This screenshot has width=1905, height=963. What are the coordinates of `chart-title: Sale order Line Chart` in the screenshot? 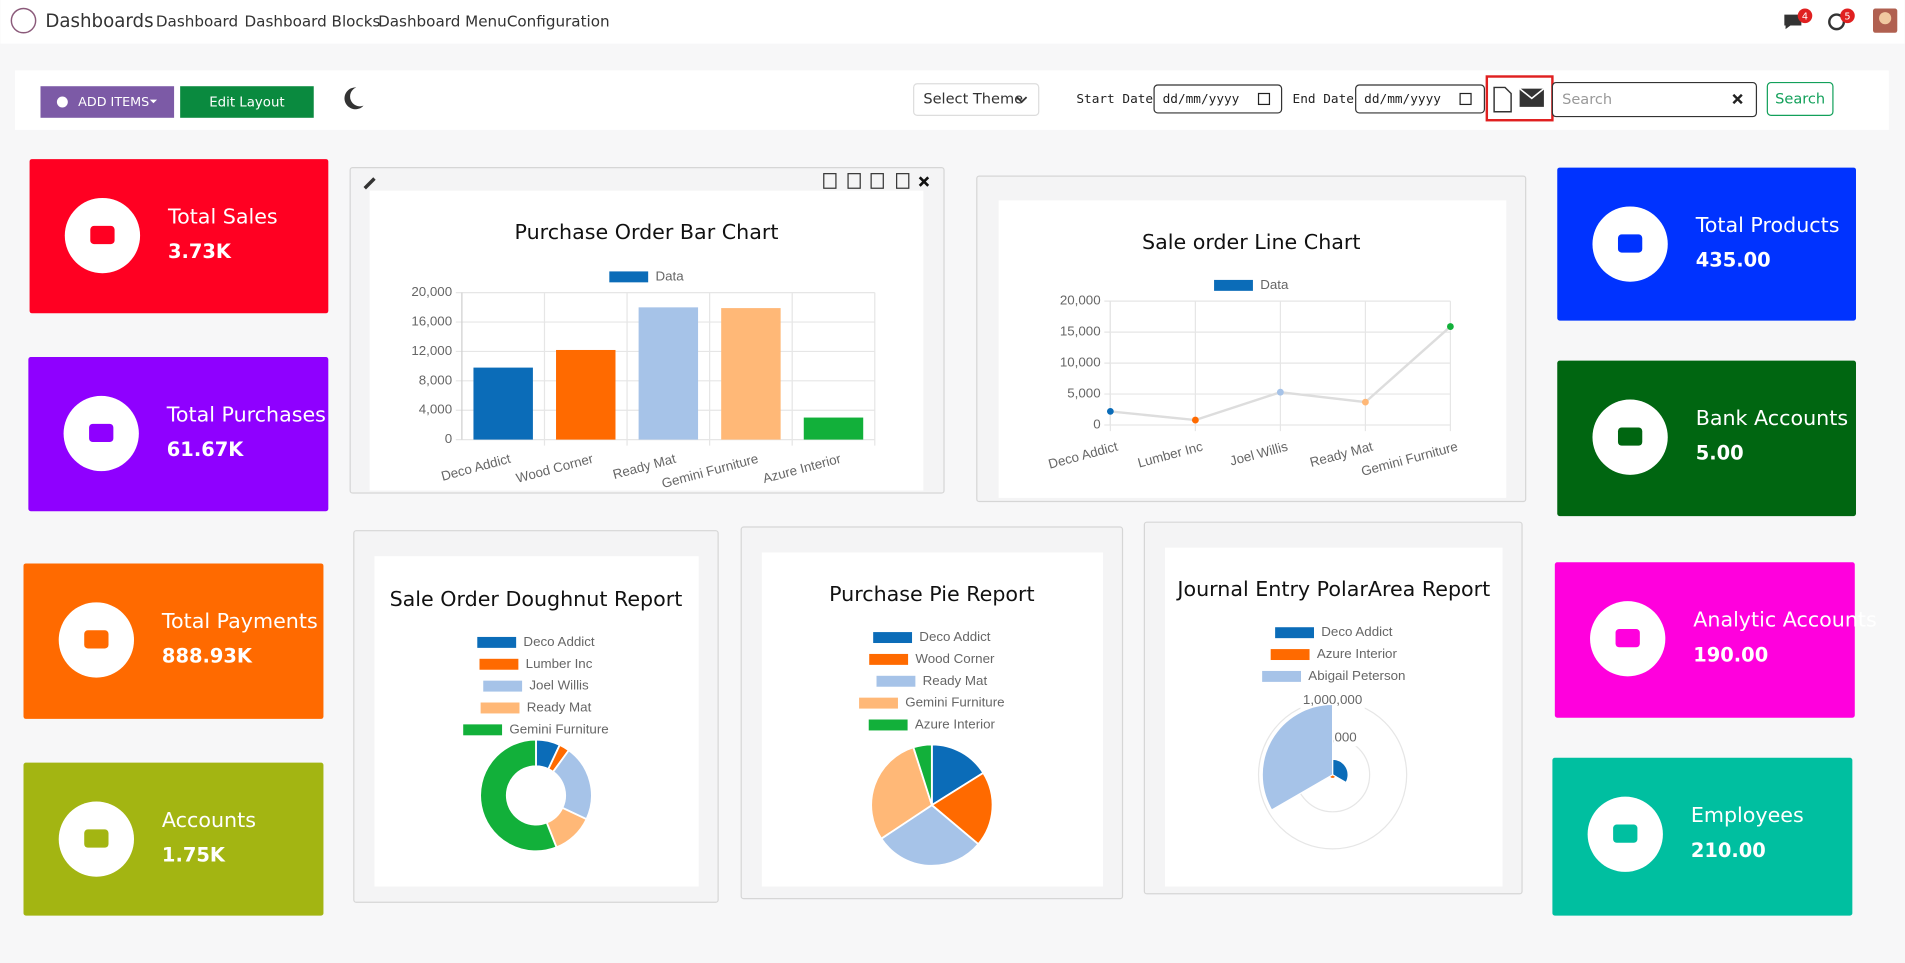 It's located at (1251, 242).